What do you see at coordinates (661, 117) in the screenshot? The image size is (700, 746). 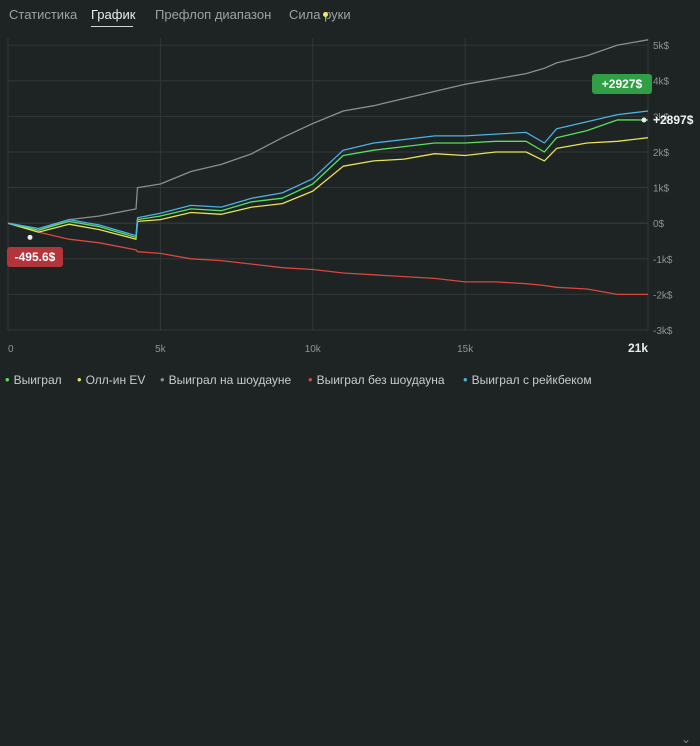 I see `y-tick-label: 3k$` at bounding box center [661, 117].